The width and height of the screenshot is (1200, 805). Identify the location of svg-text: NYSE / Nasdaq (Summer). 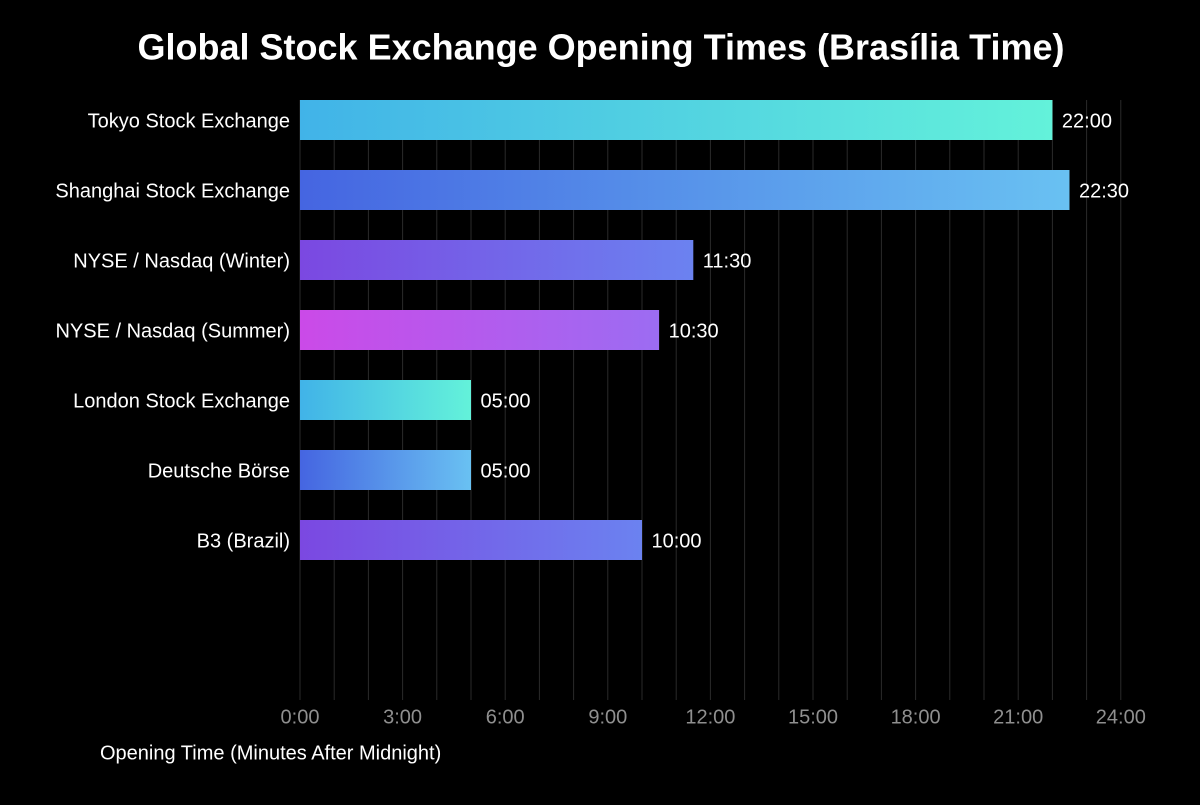
(172, 332).